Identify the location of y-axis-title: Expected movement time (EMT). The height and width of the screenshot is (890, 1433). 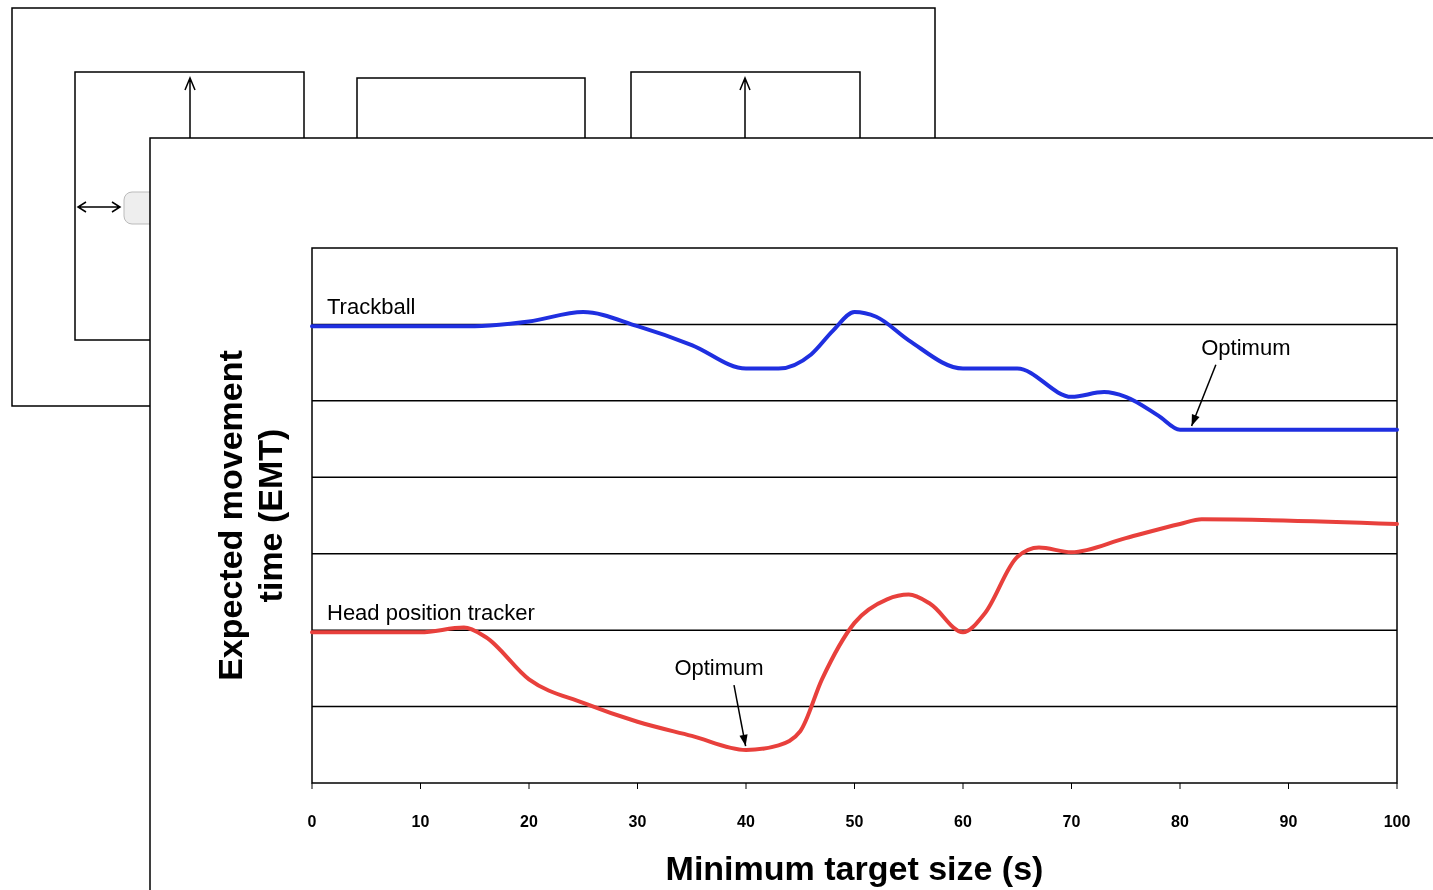
(250, 515).